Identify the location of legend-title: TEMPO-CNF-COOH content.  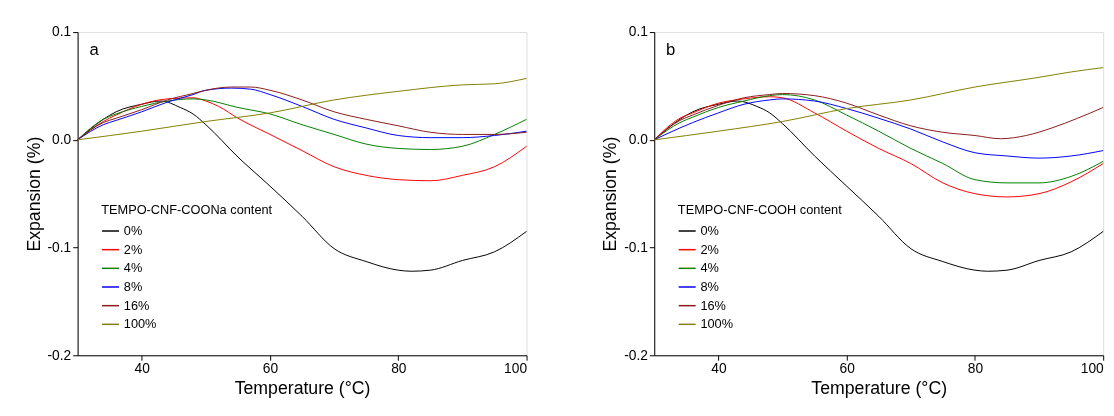
(760, 209).